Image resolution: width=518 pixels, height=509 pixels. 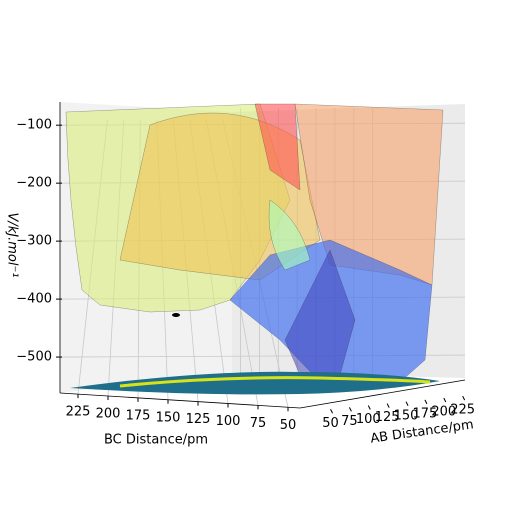 What do you see at coordinates (443, 412) in the screenshot?
I see `y-tick-label: 200` at bounding box center [443, 412].